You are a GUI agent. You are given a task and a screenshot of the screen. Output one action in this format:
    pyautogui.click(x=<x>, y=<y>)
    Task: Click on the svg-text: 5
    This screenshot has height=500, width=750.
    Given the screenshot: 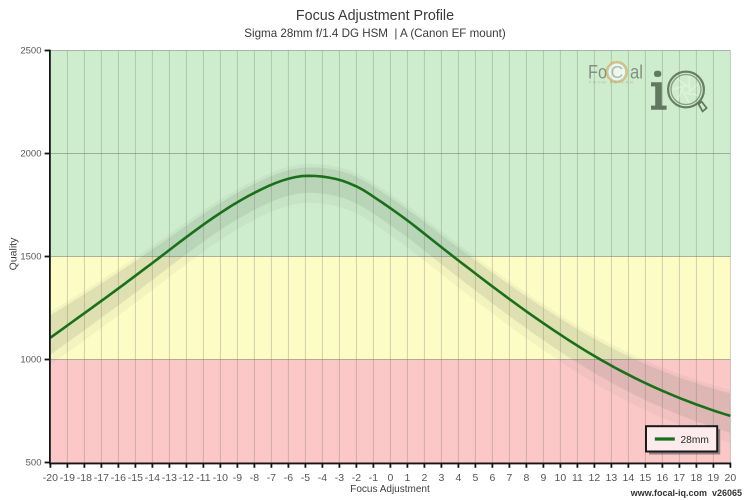 What is the action you would take?
    pyautogui.click(x=475, y=478)
    